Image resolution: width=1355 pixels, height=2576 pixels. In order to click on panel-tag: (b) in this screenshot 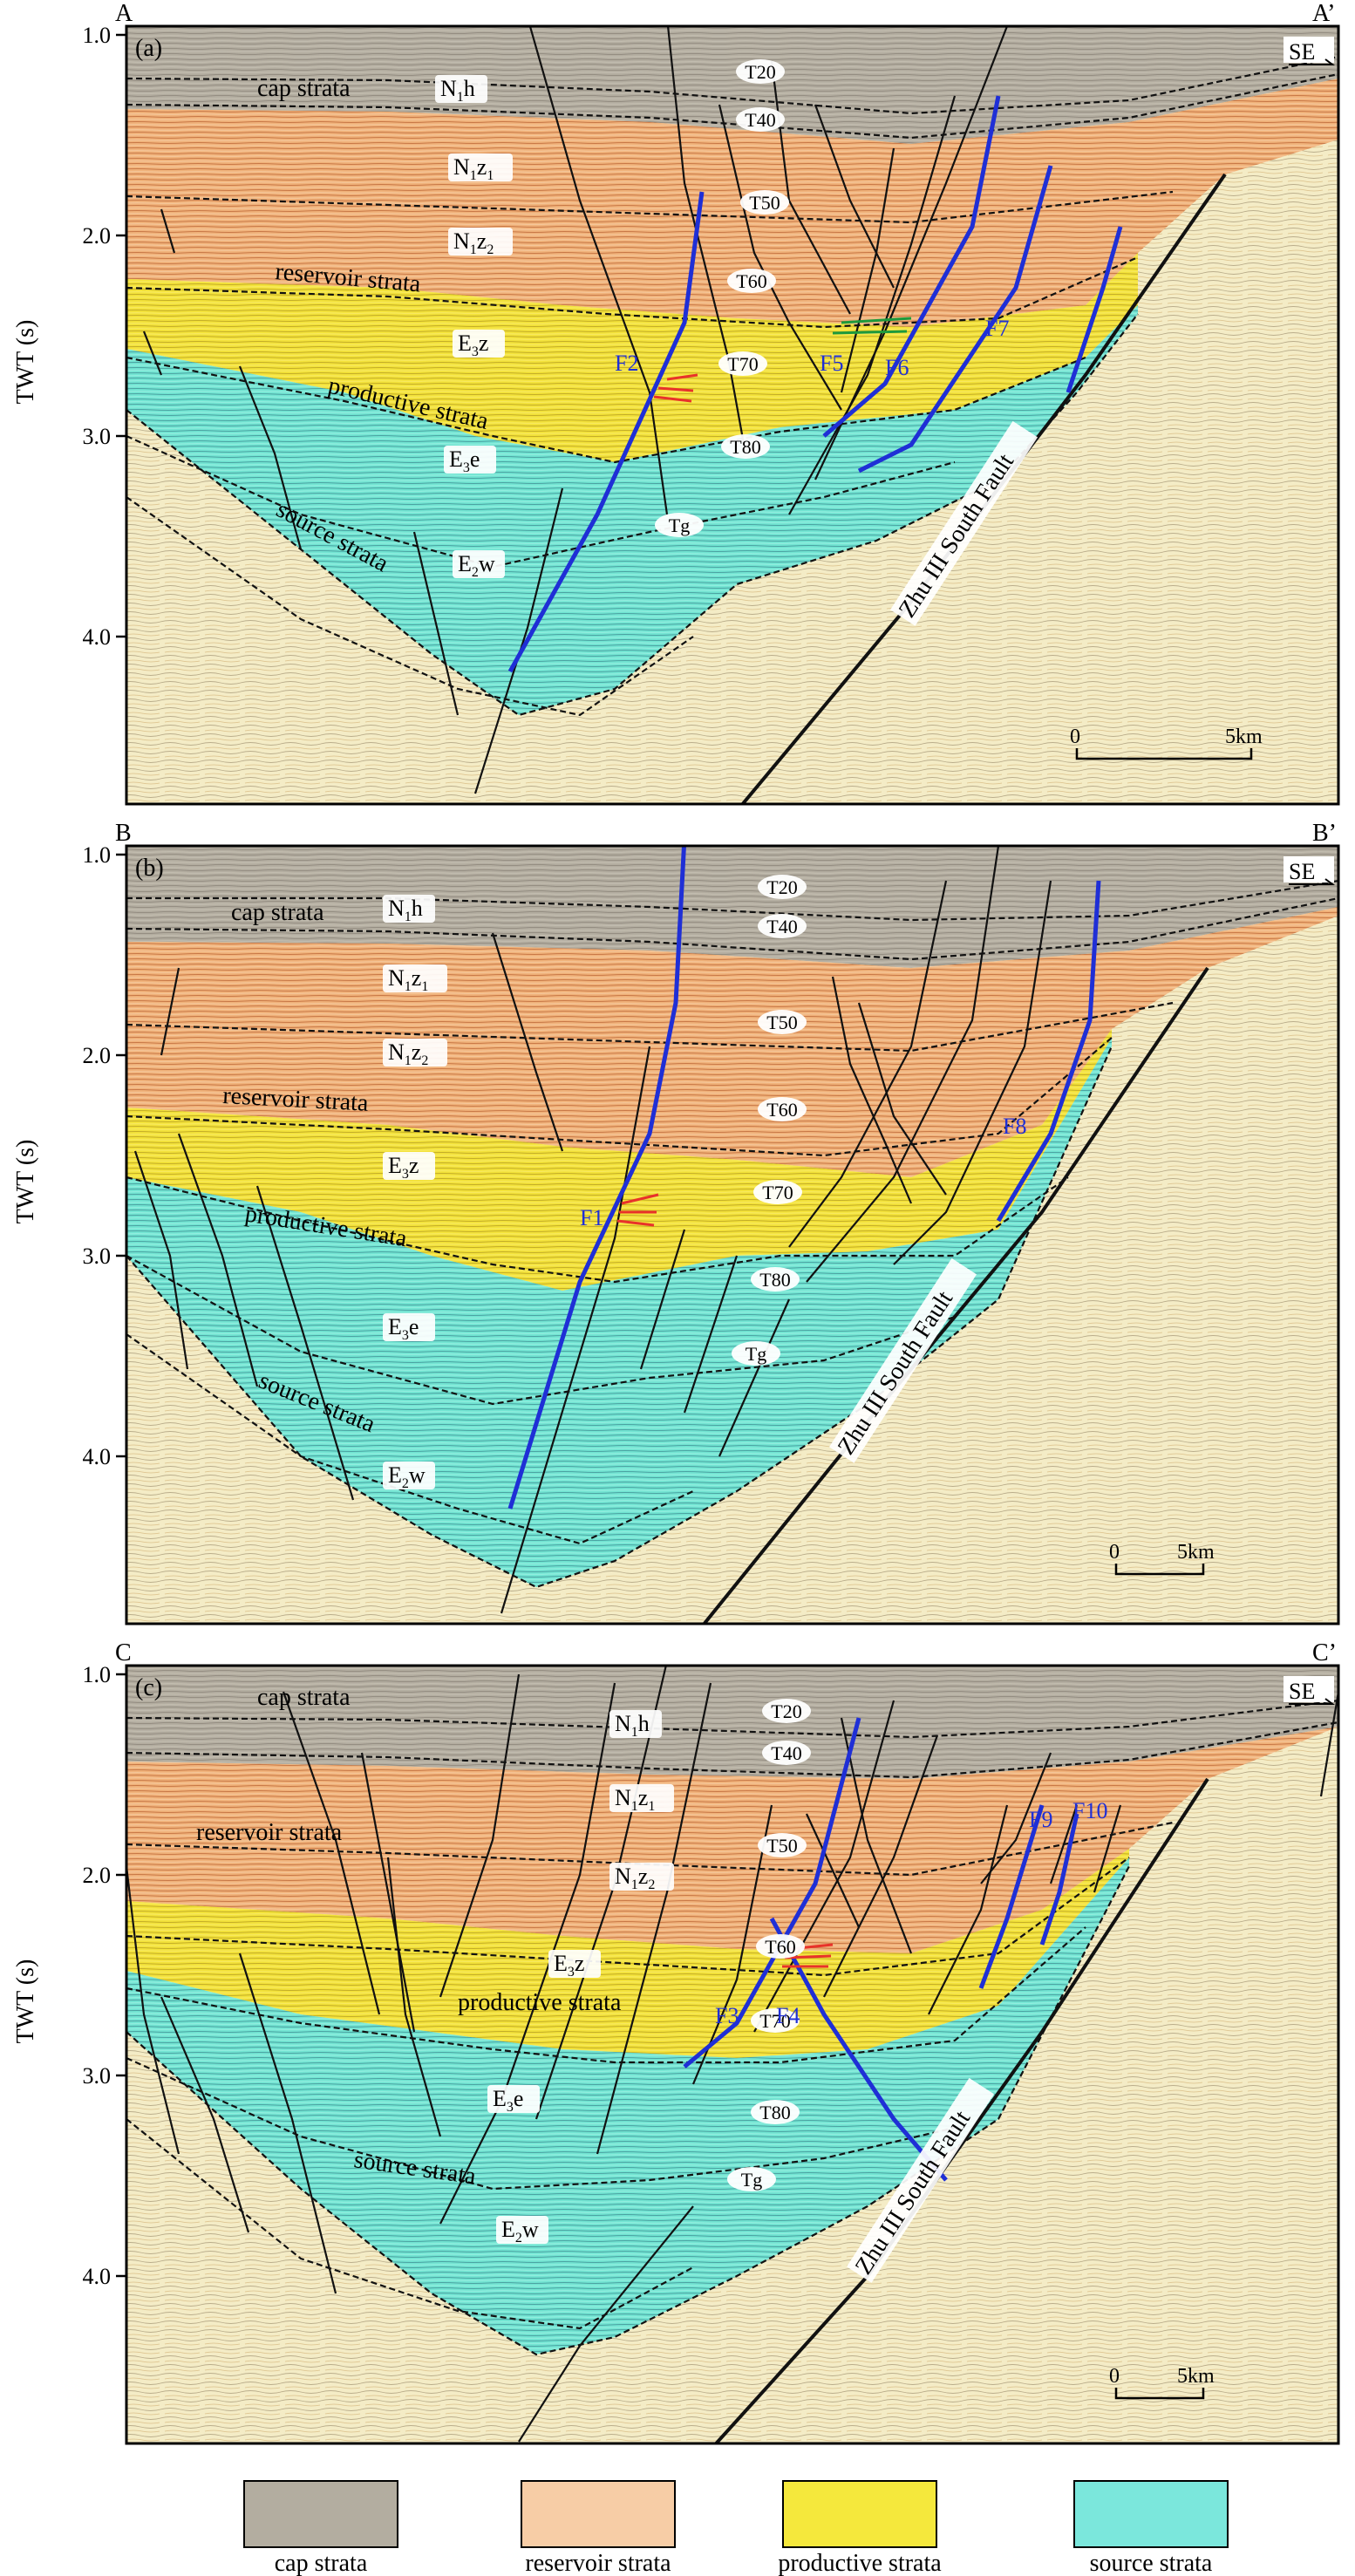, I will do `click(149, 868)`.